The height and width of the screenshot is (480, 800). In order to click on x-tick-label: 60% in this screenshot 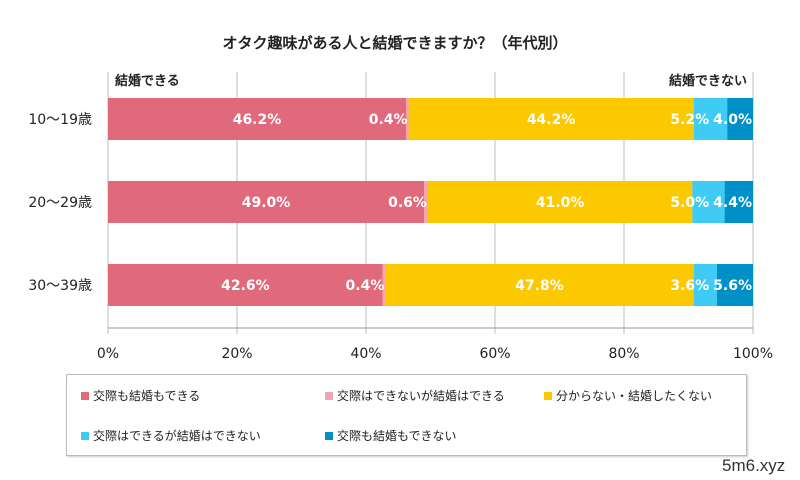, I will do `click(494, 354)`.